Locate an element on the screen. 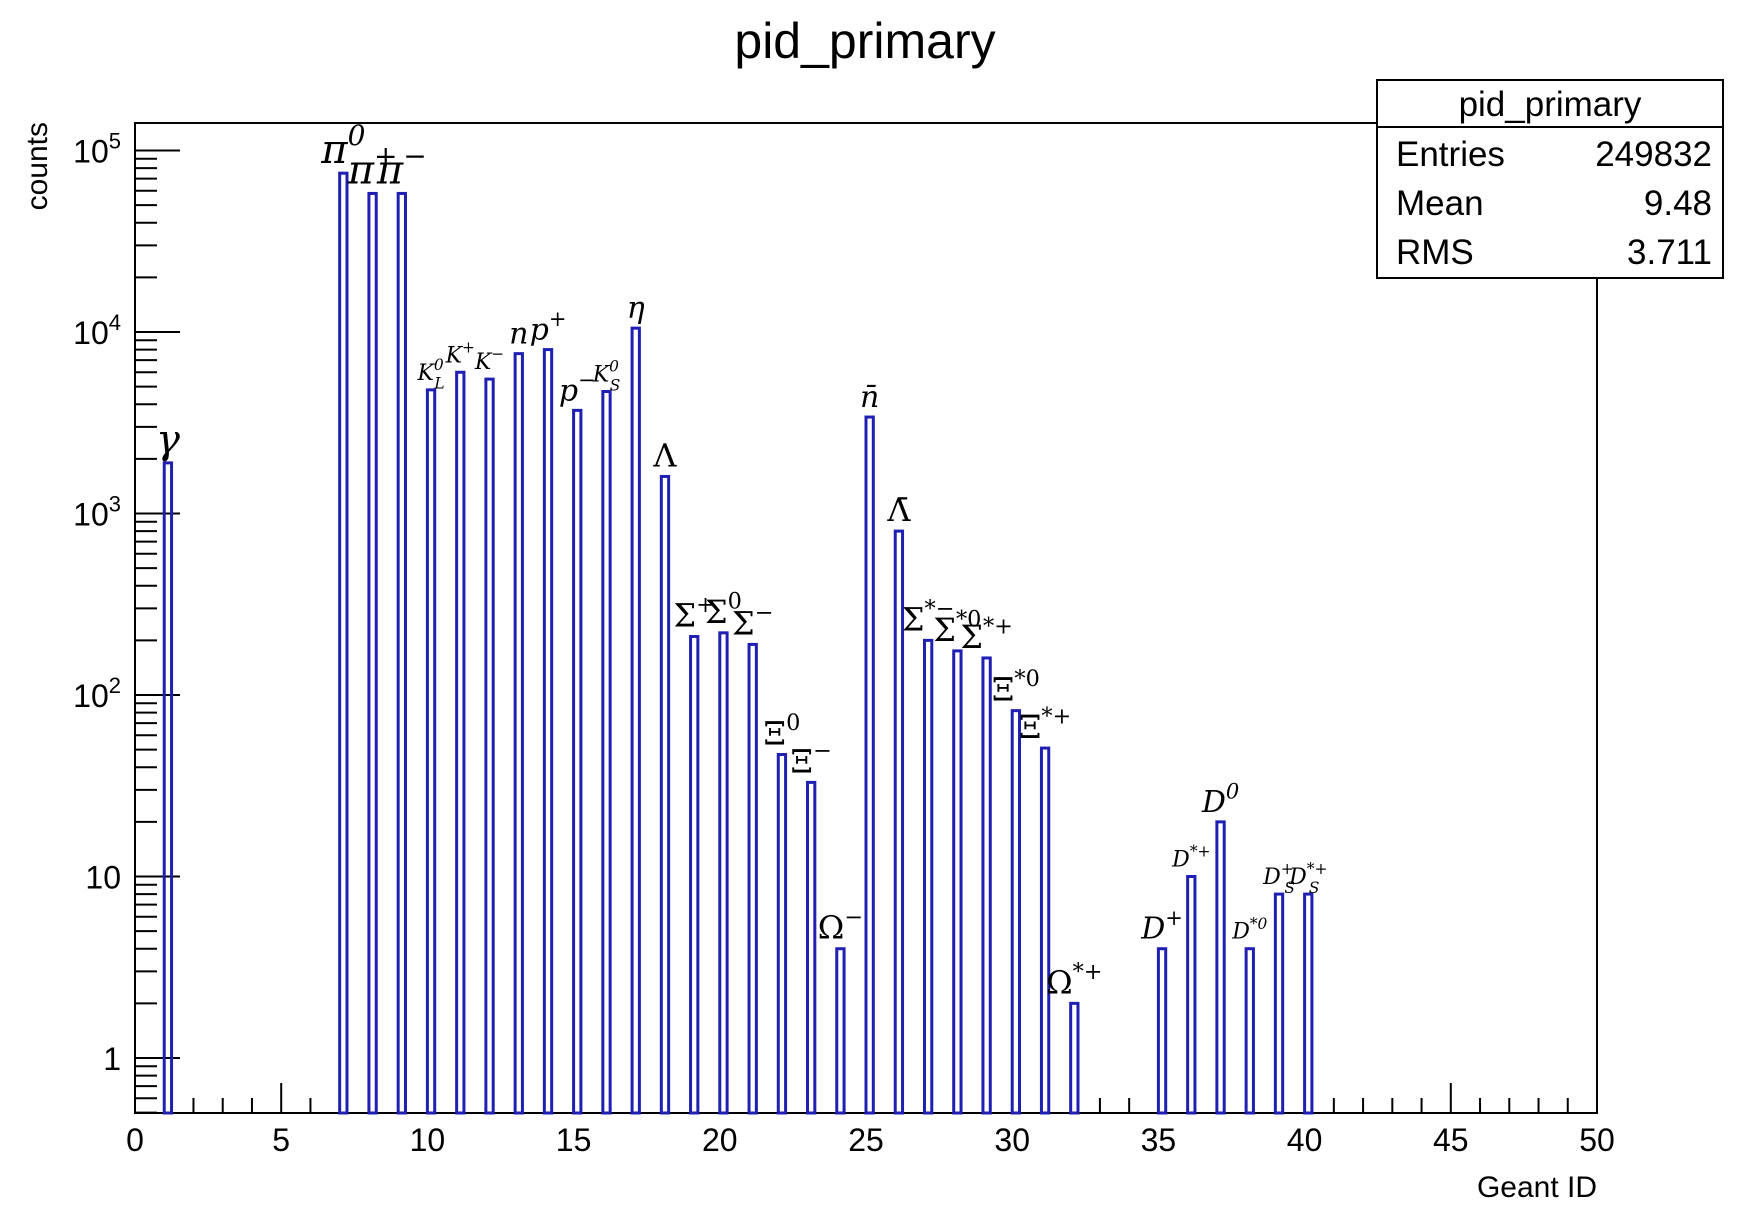 The height and width of the screenshot is (1216, 1754). bar-label: Ξ0 is located at coordinates (782, 731).